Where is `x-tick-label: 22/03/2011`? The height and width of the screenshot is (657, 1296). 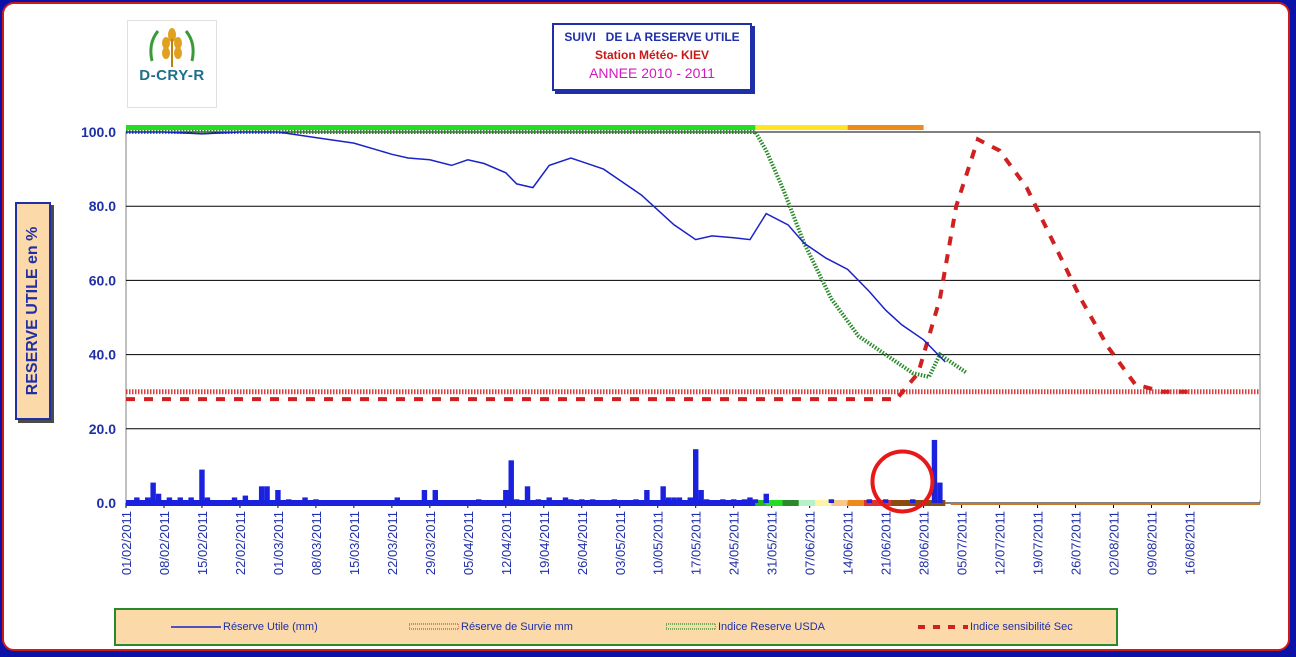
x-tick-label: 22/03/2011 is located at coordinates (392, 543).